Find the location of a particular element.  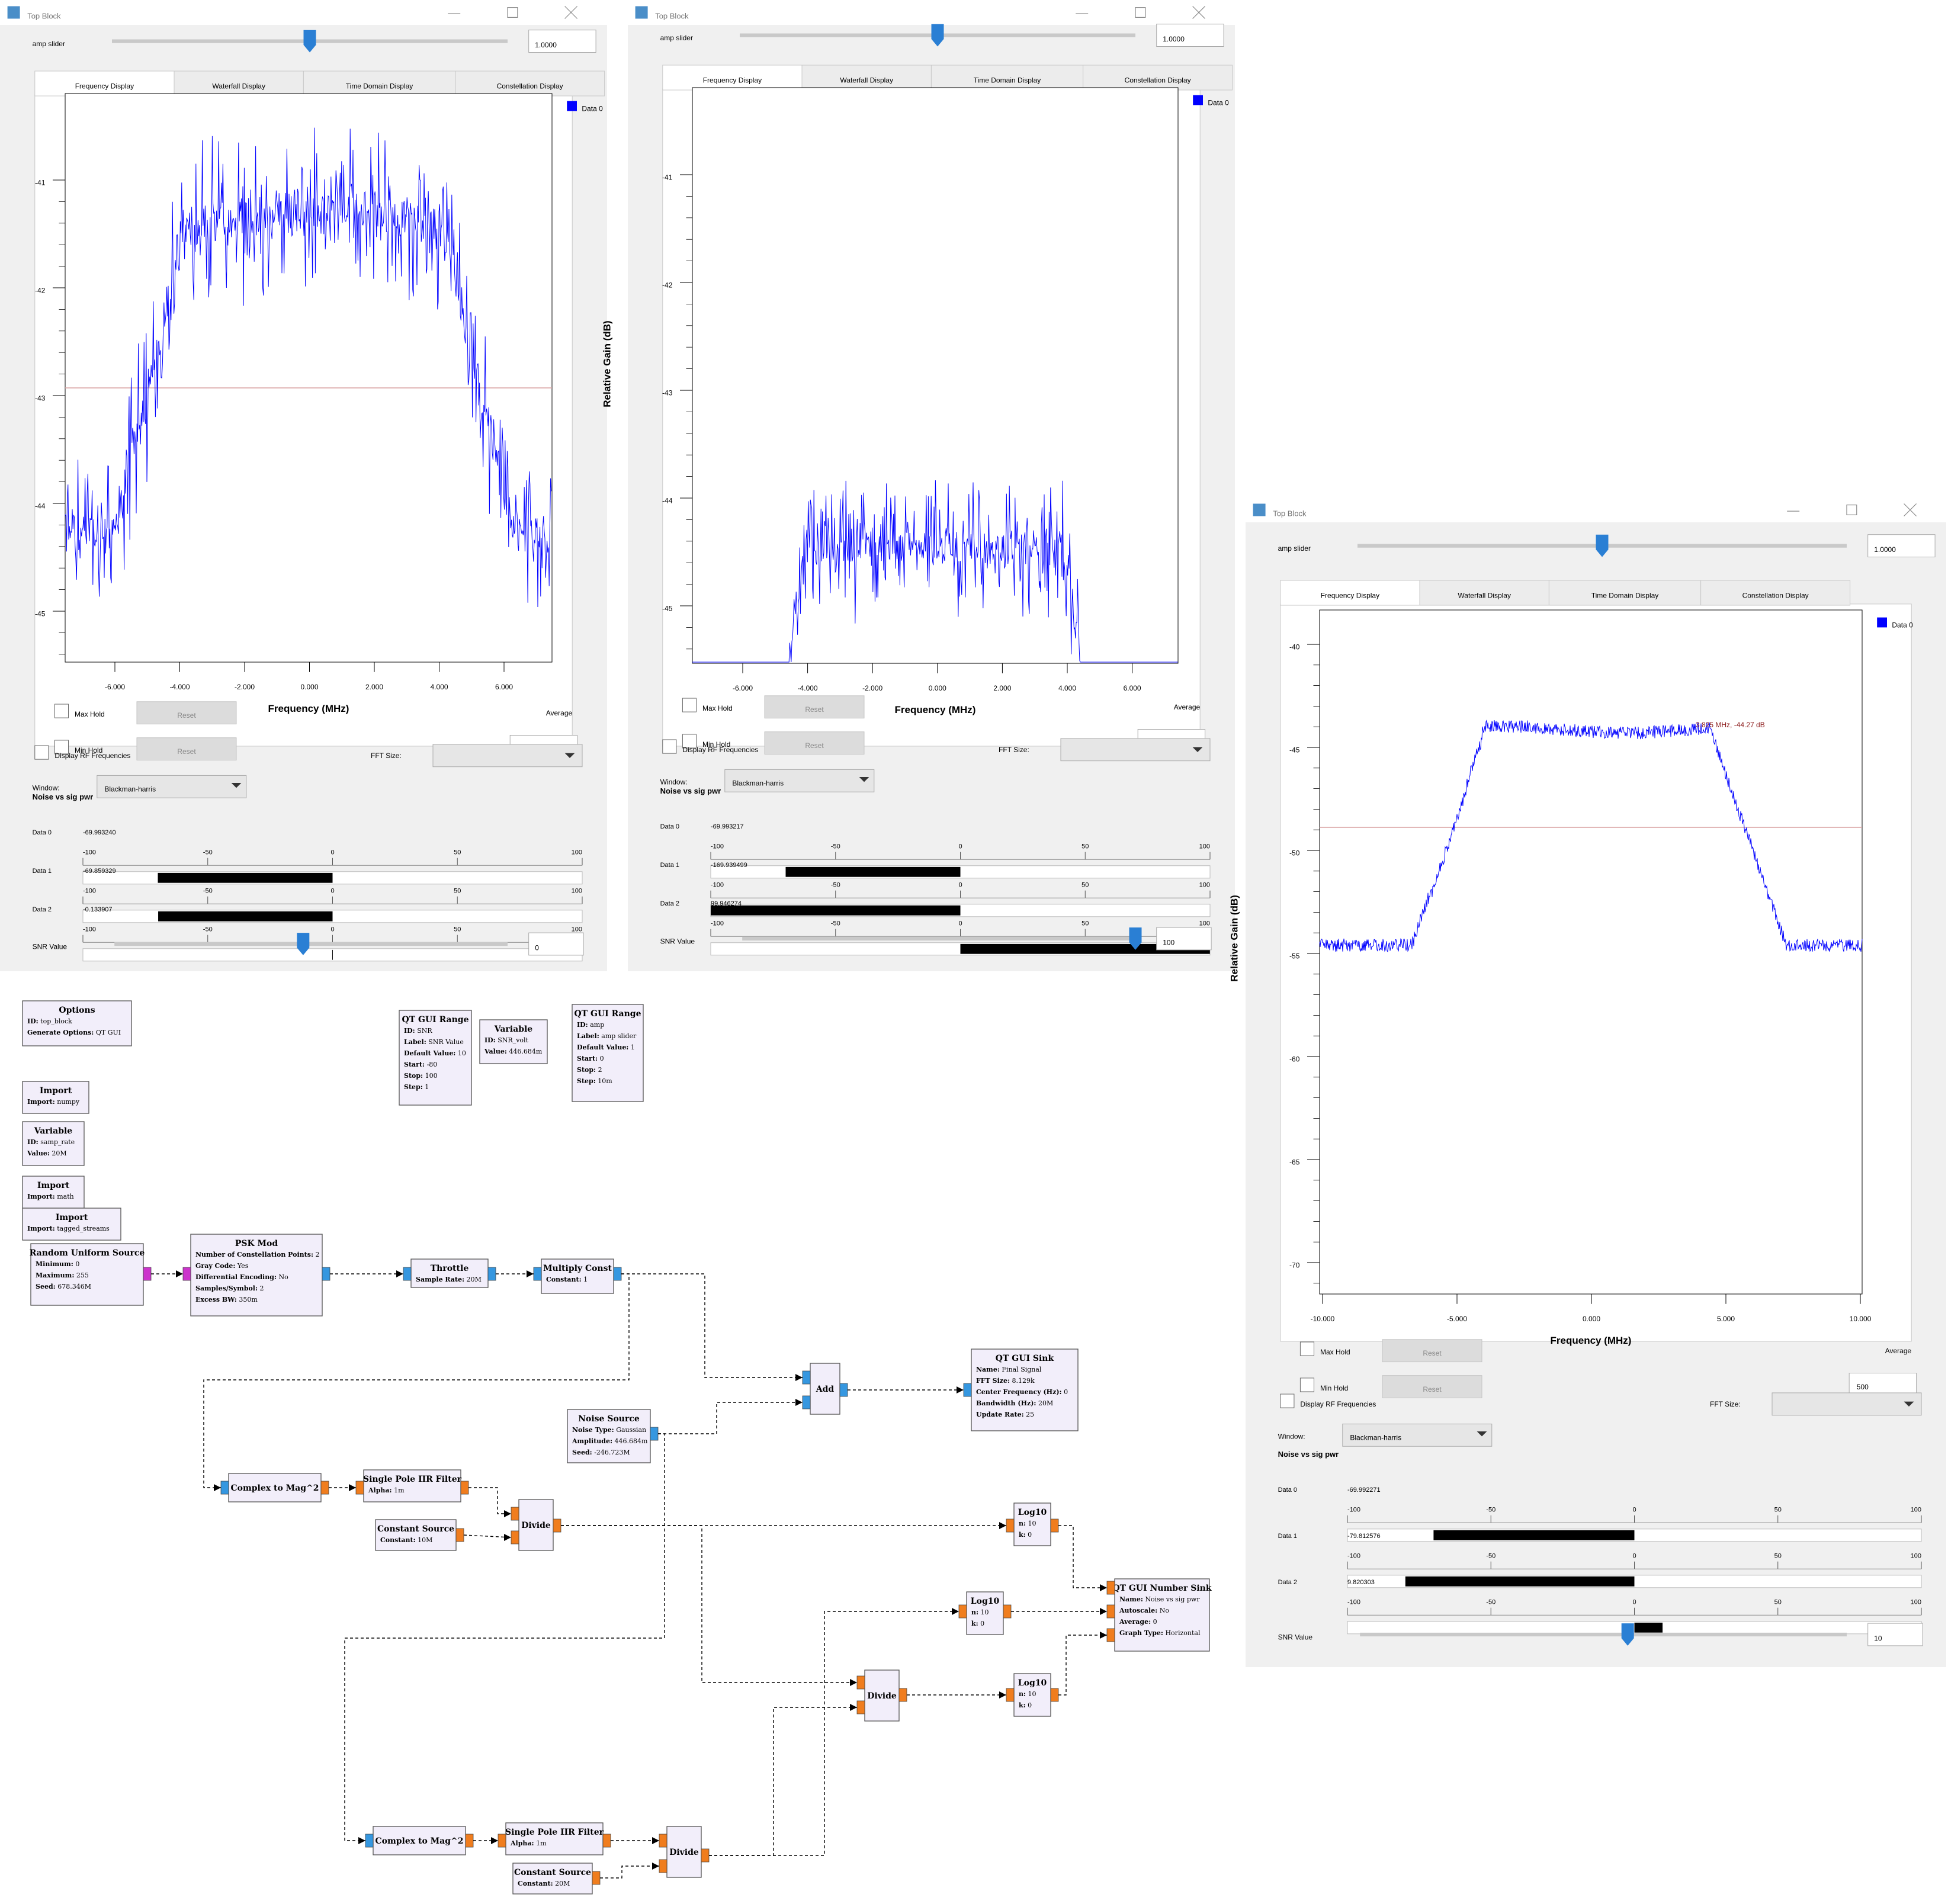

block-divide-1: Divide is located at coordinates (536, 1525).